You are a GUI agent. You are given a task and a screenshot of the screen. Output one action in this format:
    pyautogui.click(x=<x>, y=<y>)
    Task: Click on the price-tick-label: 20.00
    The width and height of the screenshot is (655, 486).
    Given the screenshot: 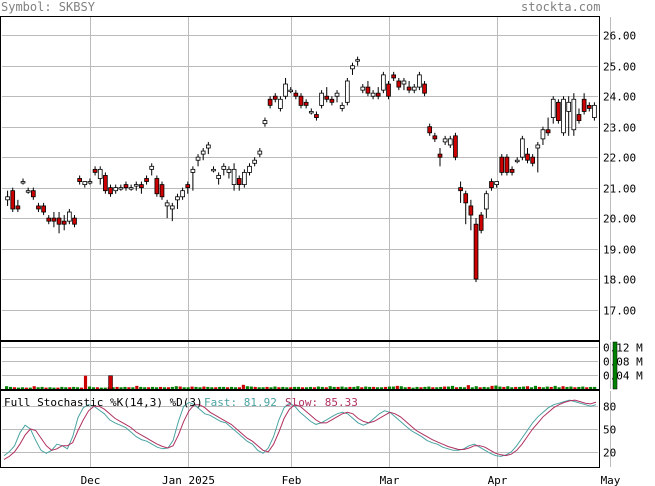 What is the action you would take?
    pyautogui.click(x=619, y=219)
    